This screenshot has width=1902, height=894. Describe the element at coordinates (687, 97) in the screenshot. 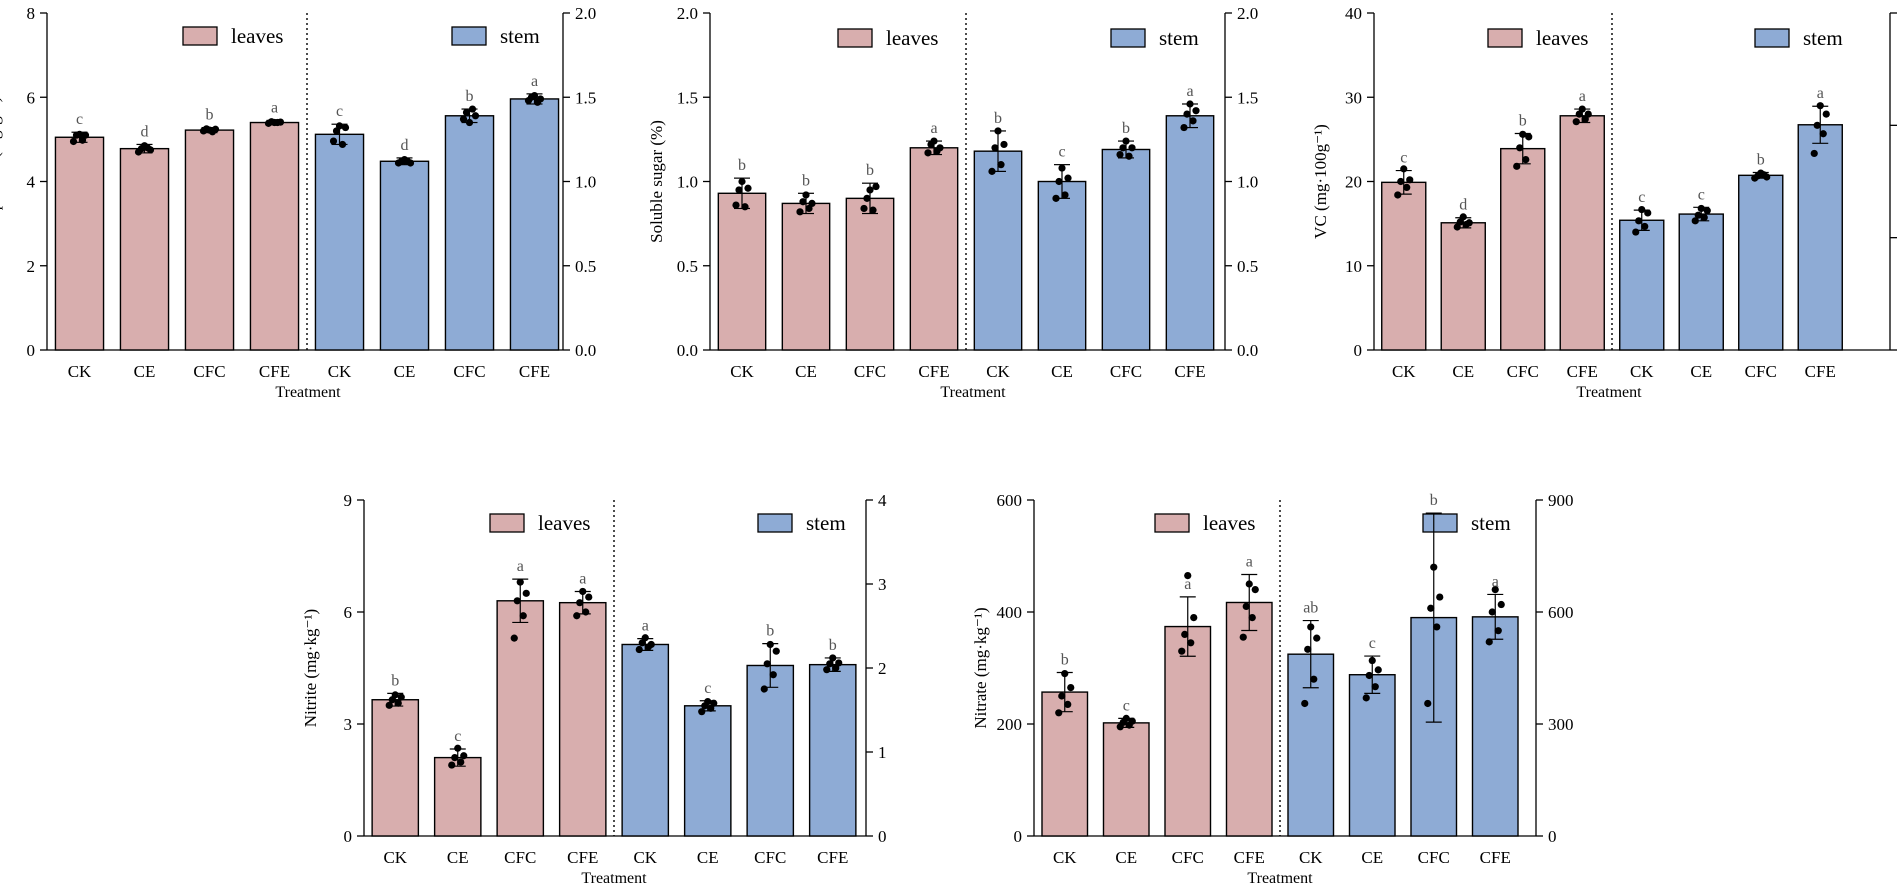

I see `left-tick-label: 1.5` at that location.